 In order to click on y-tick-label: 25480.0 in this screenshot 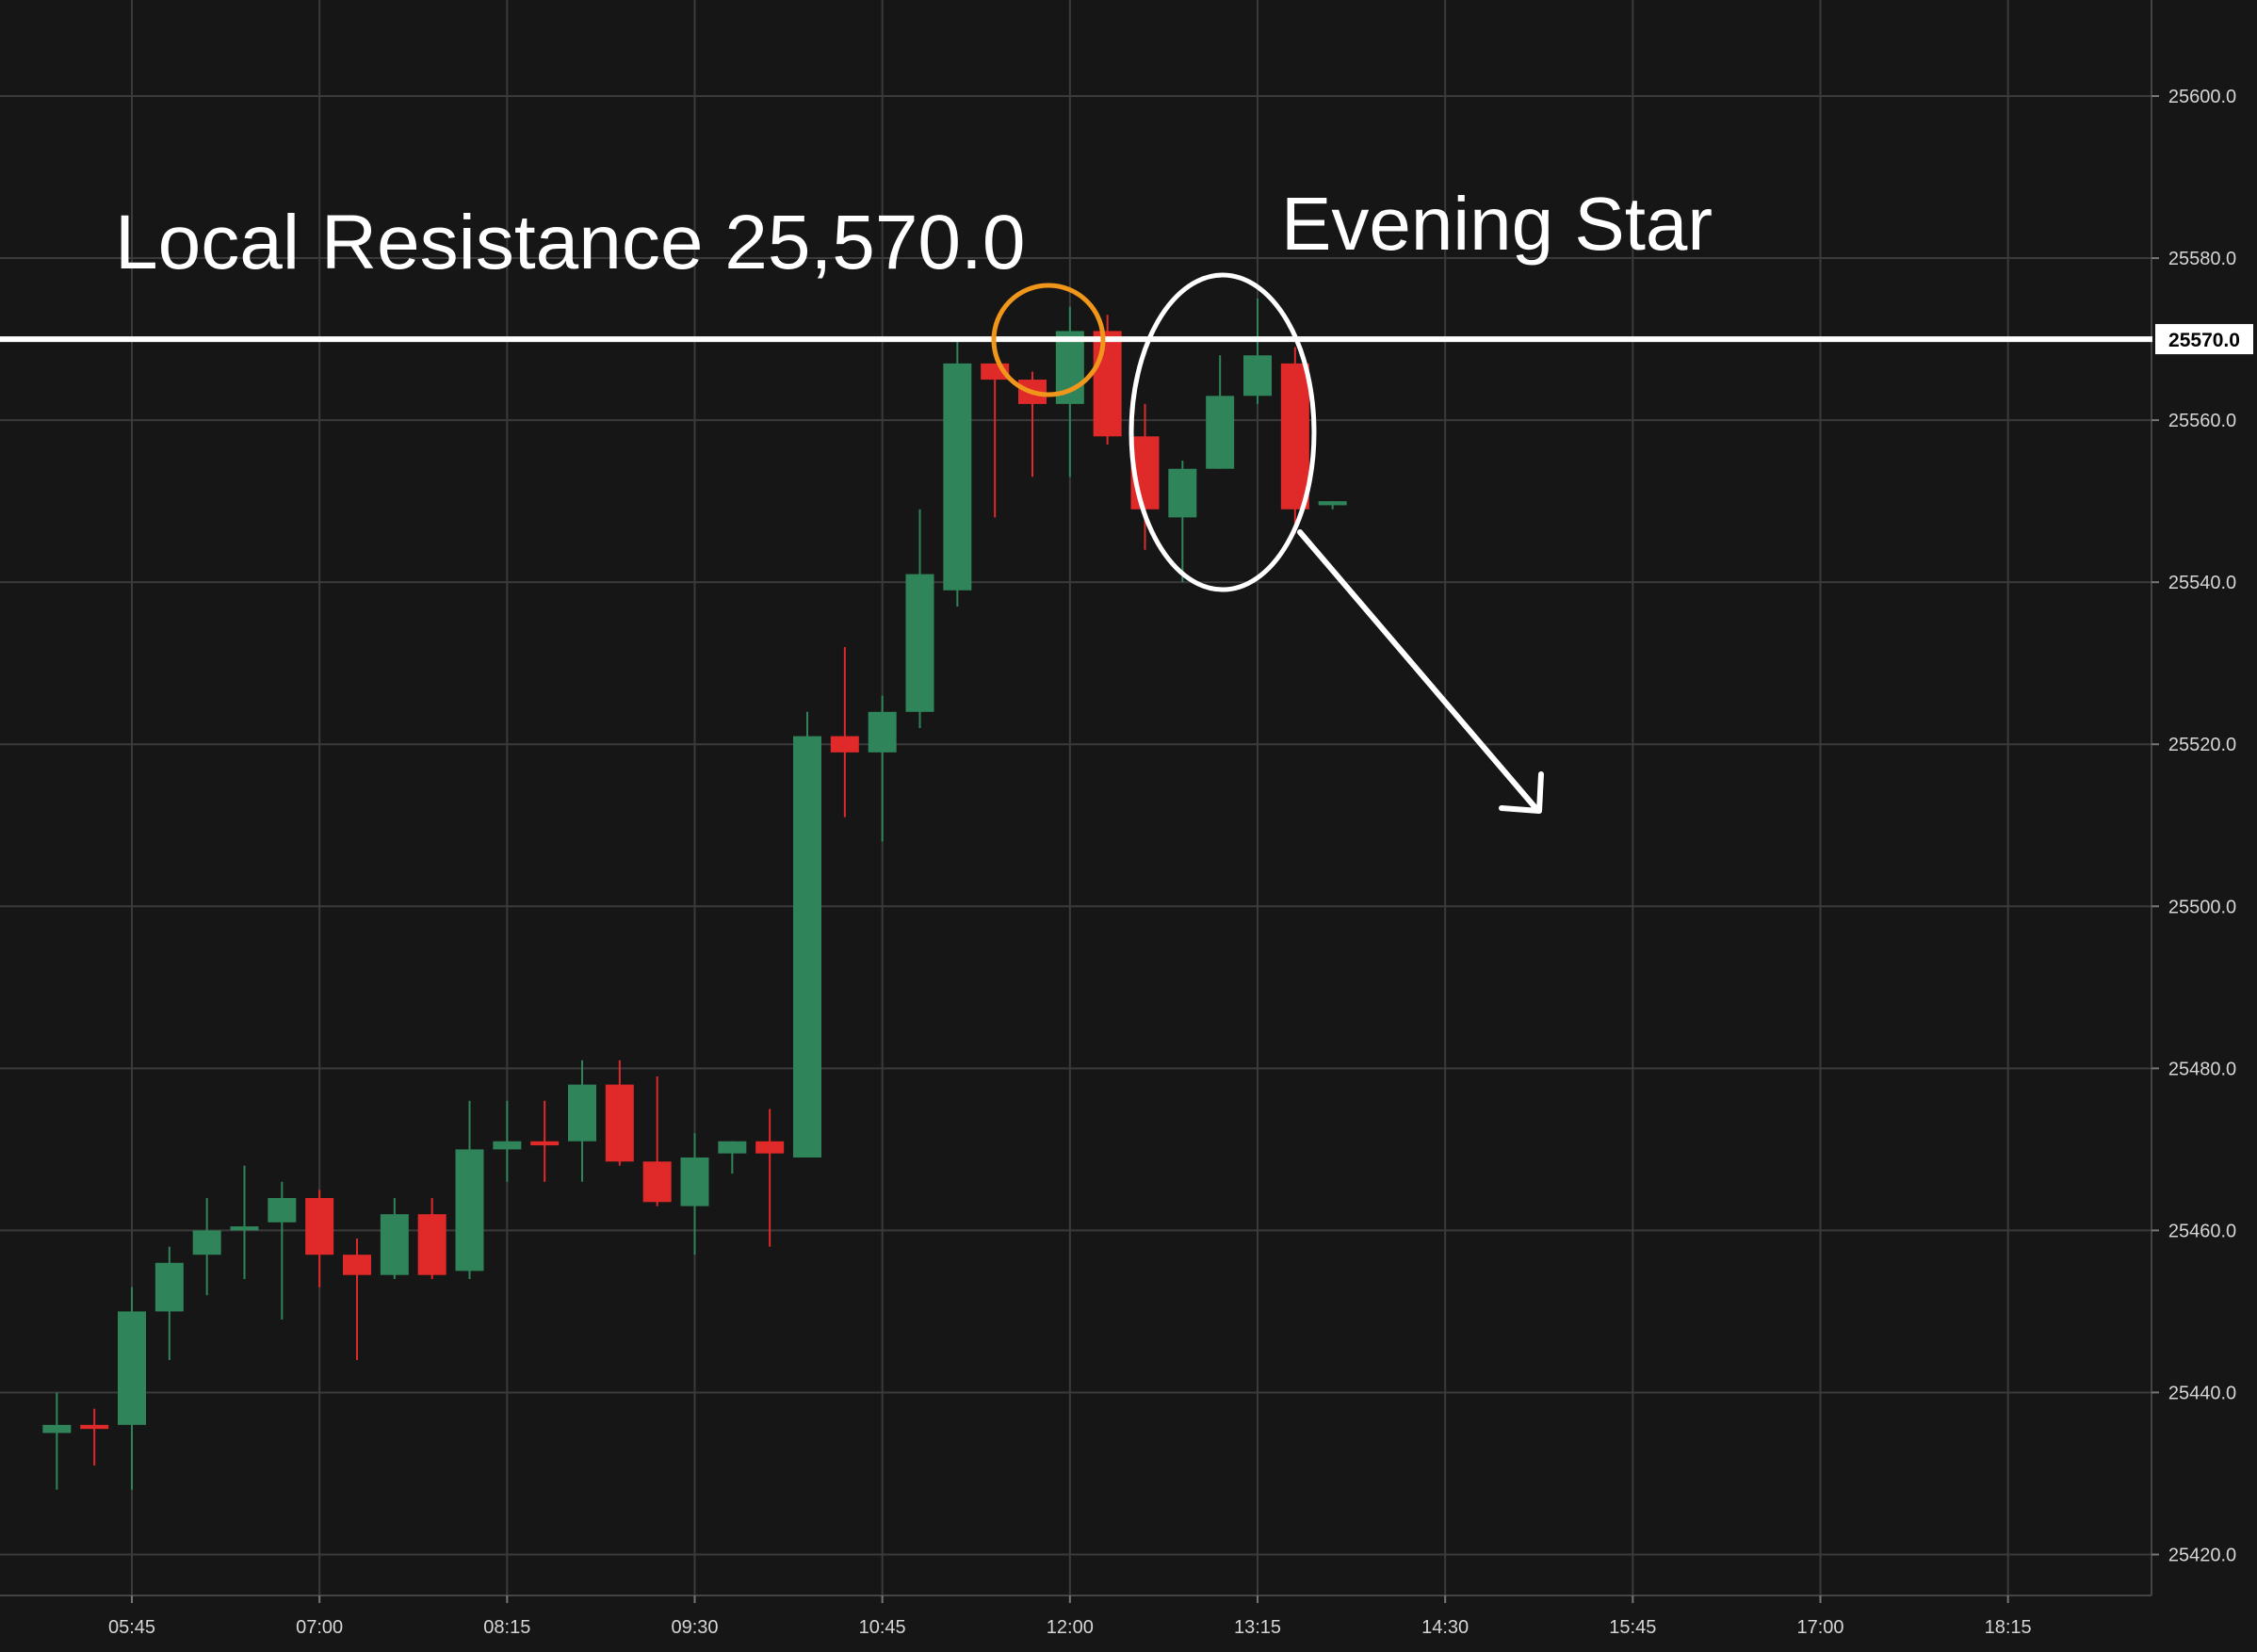, I will do `click(2202, 1069)`.